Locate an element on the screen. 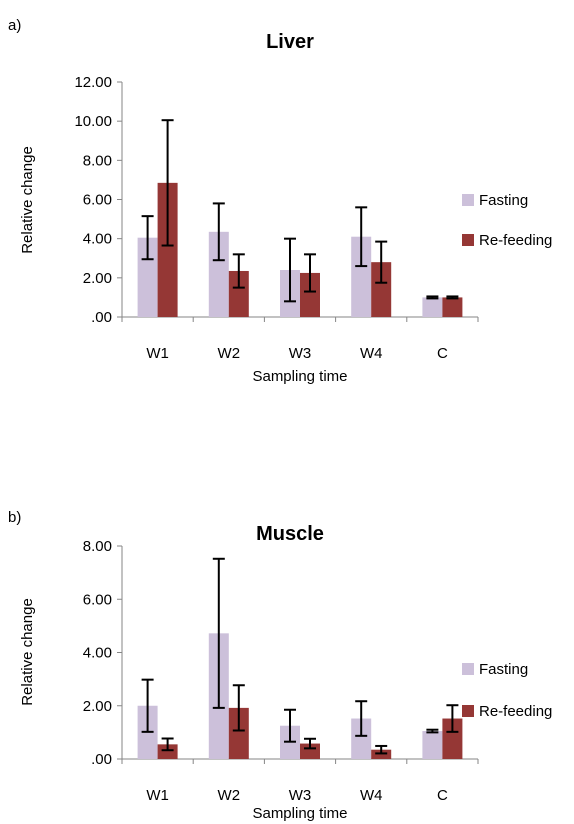 This screenshot has height=824, width=574. chart-title: Liver is located at coordinates (290, 42).